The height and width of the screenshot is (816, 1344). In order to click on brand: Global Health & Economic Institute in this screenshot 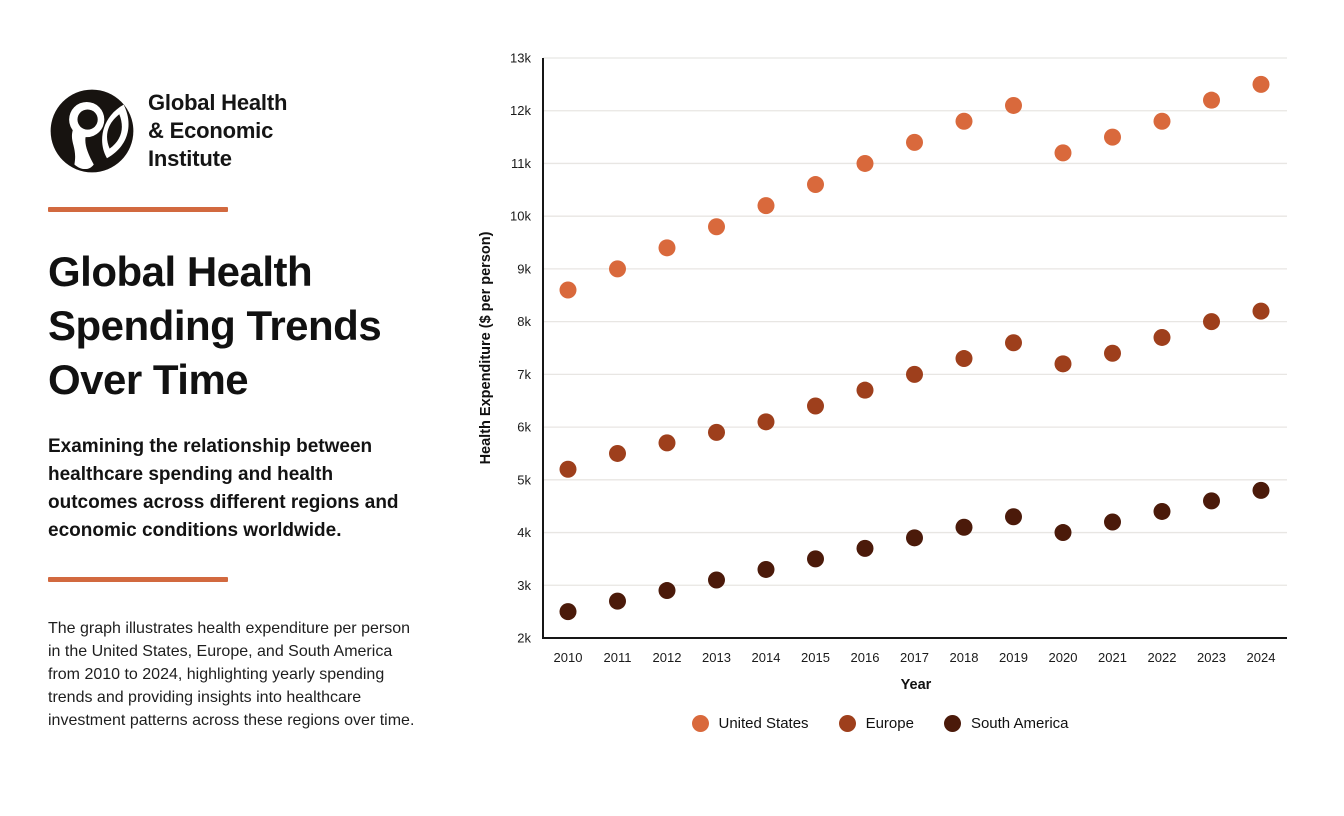, I will do `click(167, 131)`.